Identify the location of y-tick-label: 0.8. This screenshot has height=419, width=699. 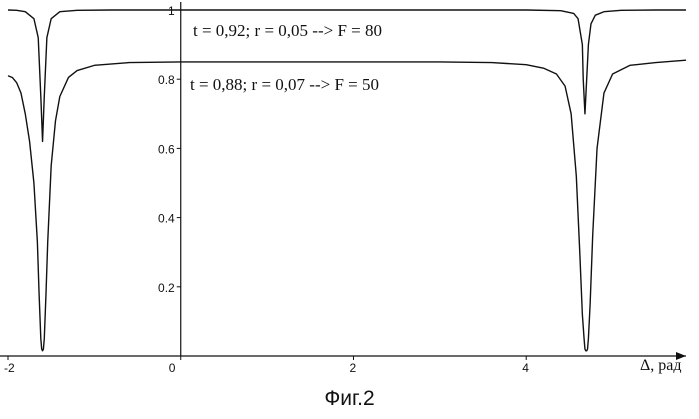
(166, 80).